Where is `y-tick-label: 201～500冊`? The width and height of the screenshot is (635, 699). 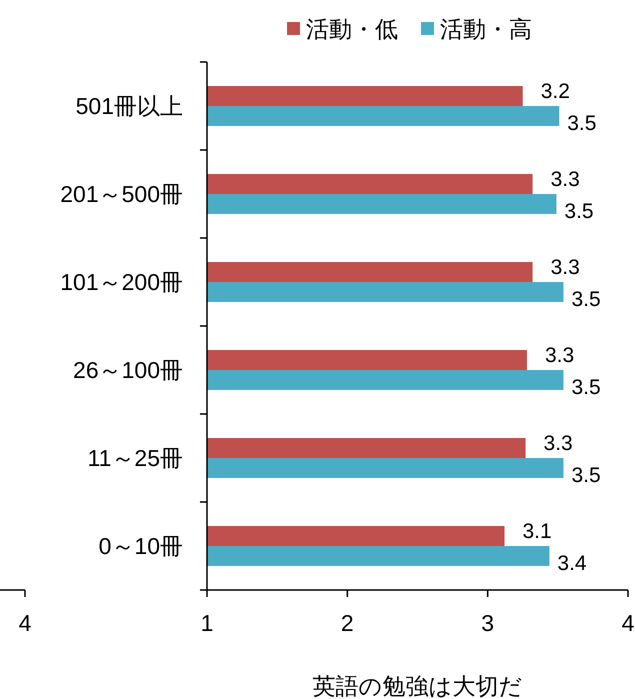
y-tick-label: 201～500冊 is located at coordinates (121, 194).